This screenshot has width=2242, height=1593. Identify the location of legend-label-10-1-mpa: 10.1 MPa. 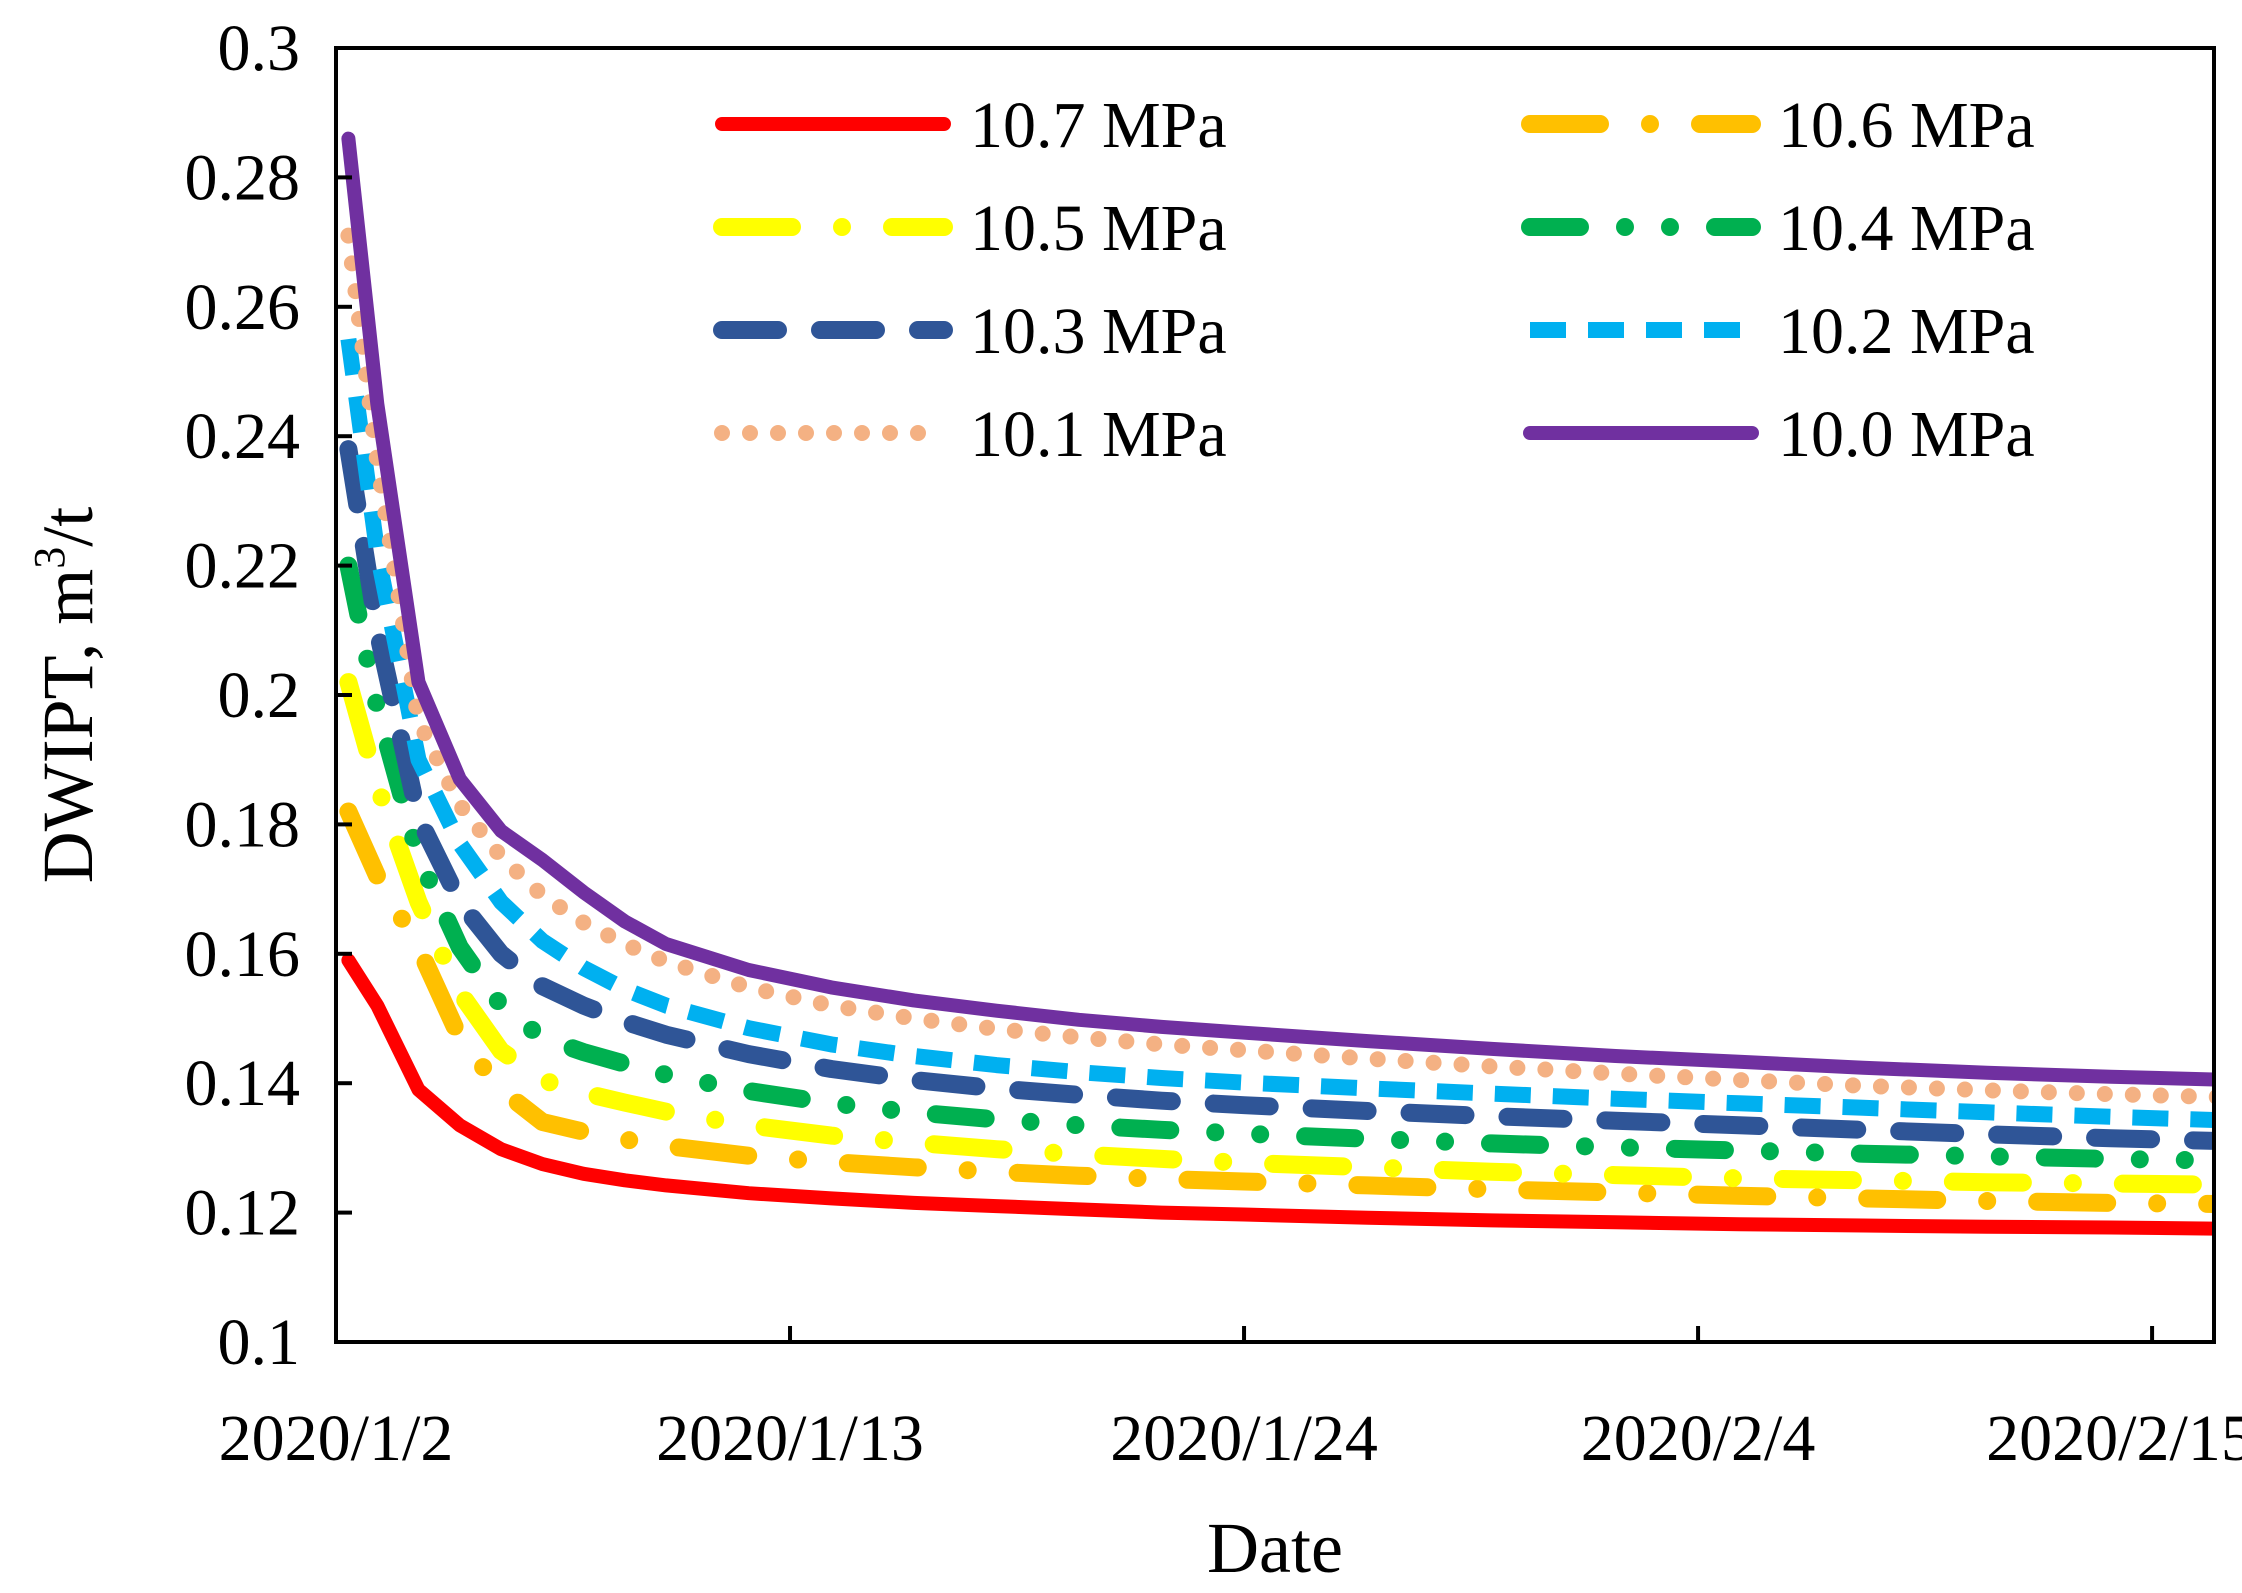
(1098, 434).